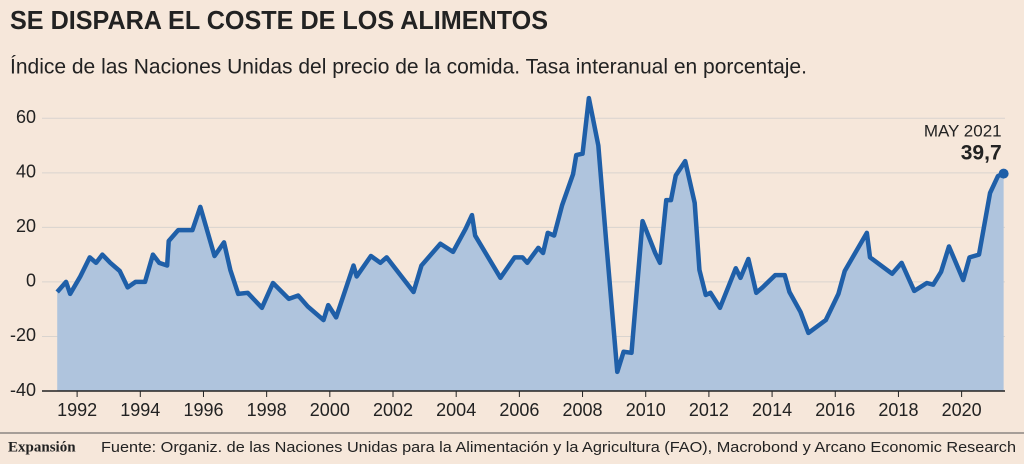 This screenshot has width=1024, height=464. Describe the element at coordinates (23, 335) in the screenshot. I see `y-tick-label: -20` at that location.